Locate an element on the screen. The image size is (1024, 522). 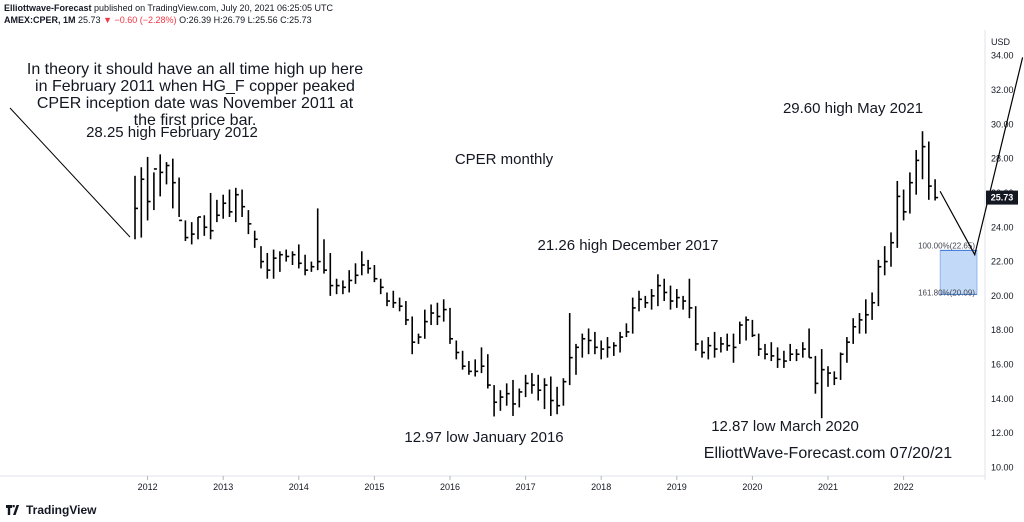
time-tick-label: 2017 is located at coordinates (526, 487).